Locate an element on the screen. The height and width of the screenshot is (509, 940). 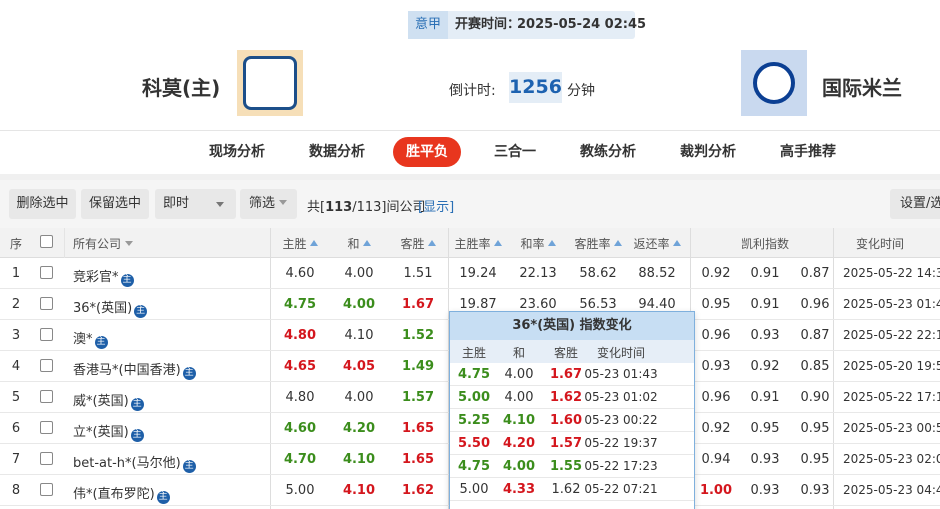
button: 保留选中 is located at coordinates (115, 204).